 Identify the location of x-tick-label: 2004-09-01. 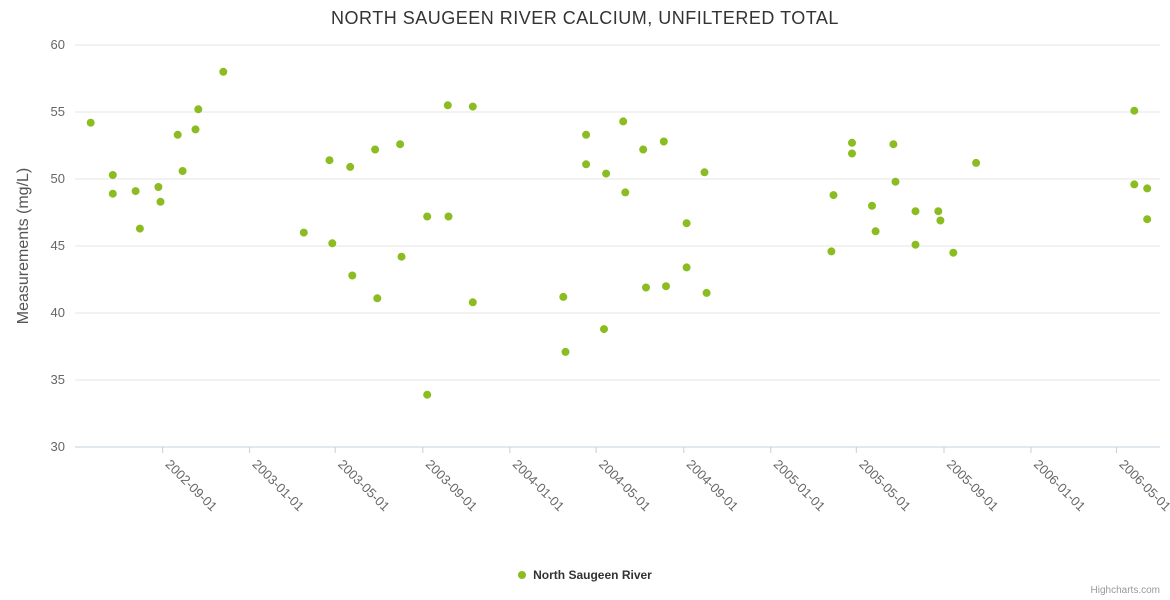
(713, 486).